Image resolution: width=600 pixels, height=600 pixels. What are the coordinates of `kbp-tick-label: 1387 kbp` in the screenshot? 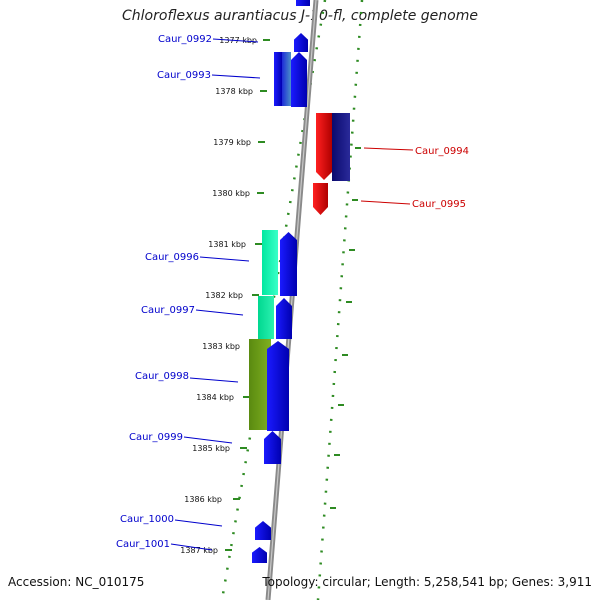 It's located at (199, 550).